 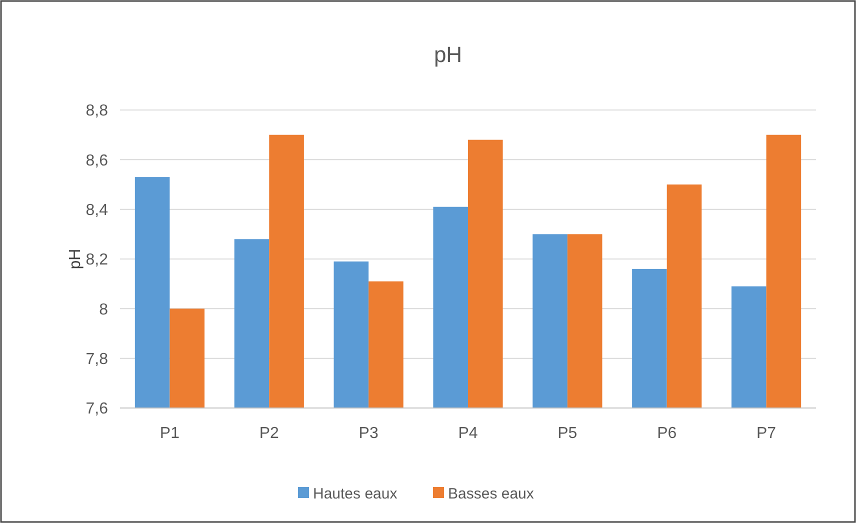 What do you see at coordinates (170, 433) in the screenshot?
I see `x-tick-label: P1` at bounding box center [170, 433].